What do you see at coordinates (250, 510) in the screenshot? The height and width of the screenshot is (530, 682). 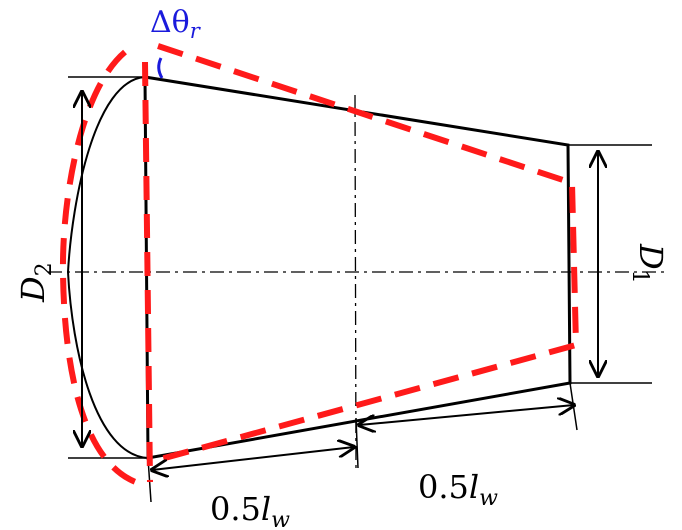 I see `half-length-left-label: 0.5lw` at bounding box center [250, 510].